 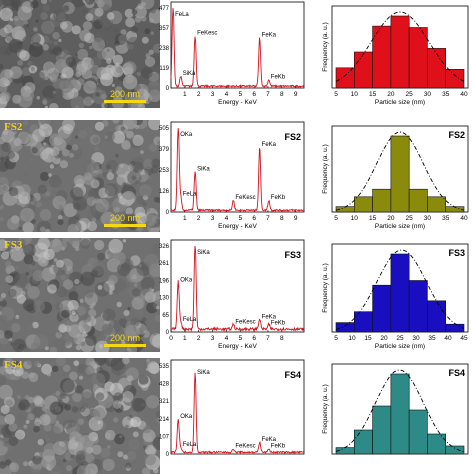 What do you see at coordinates (164, 402) in the screenshot?
I see `eds-y-tick: 321` at bounding box center [164, 402].